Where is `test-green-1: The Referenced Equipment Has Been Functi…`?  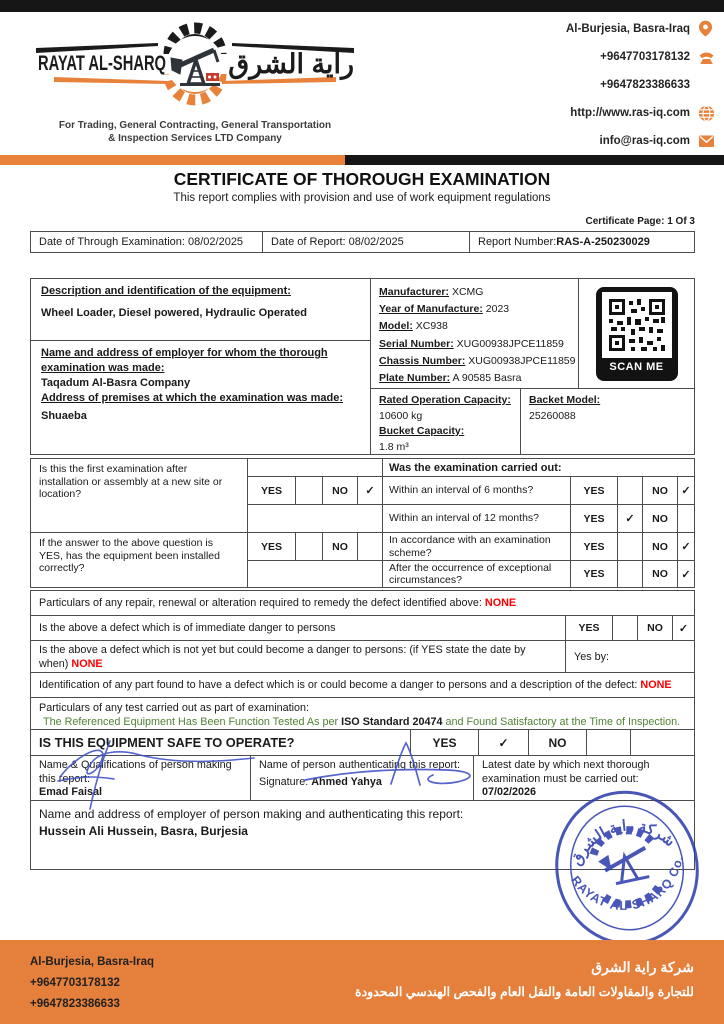 test-green-1: The Referenced Equipment Has Been Functi… is located at coordinates (192, 722).